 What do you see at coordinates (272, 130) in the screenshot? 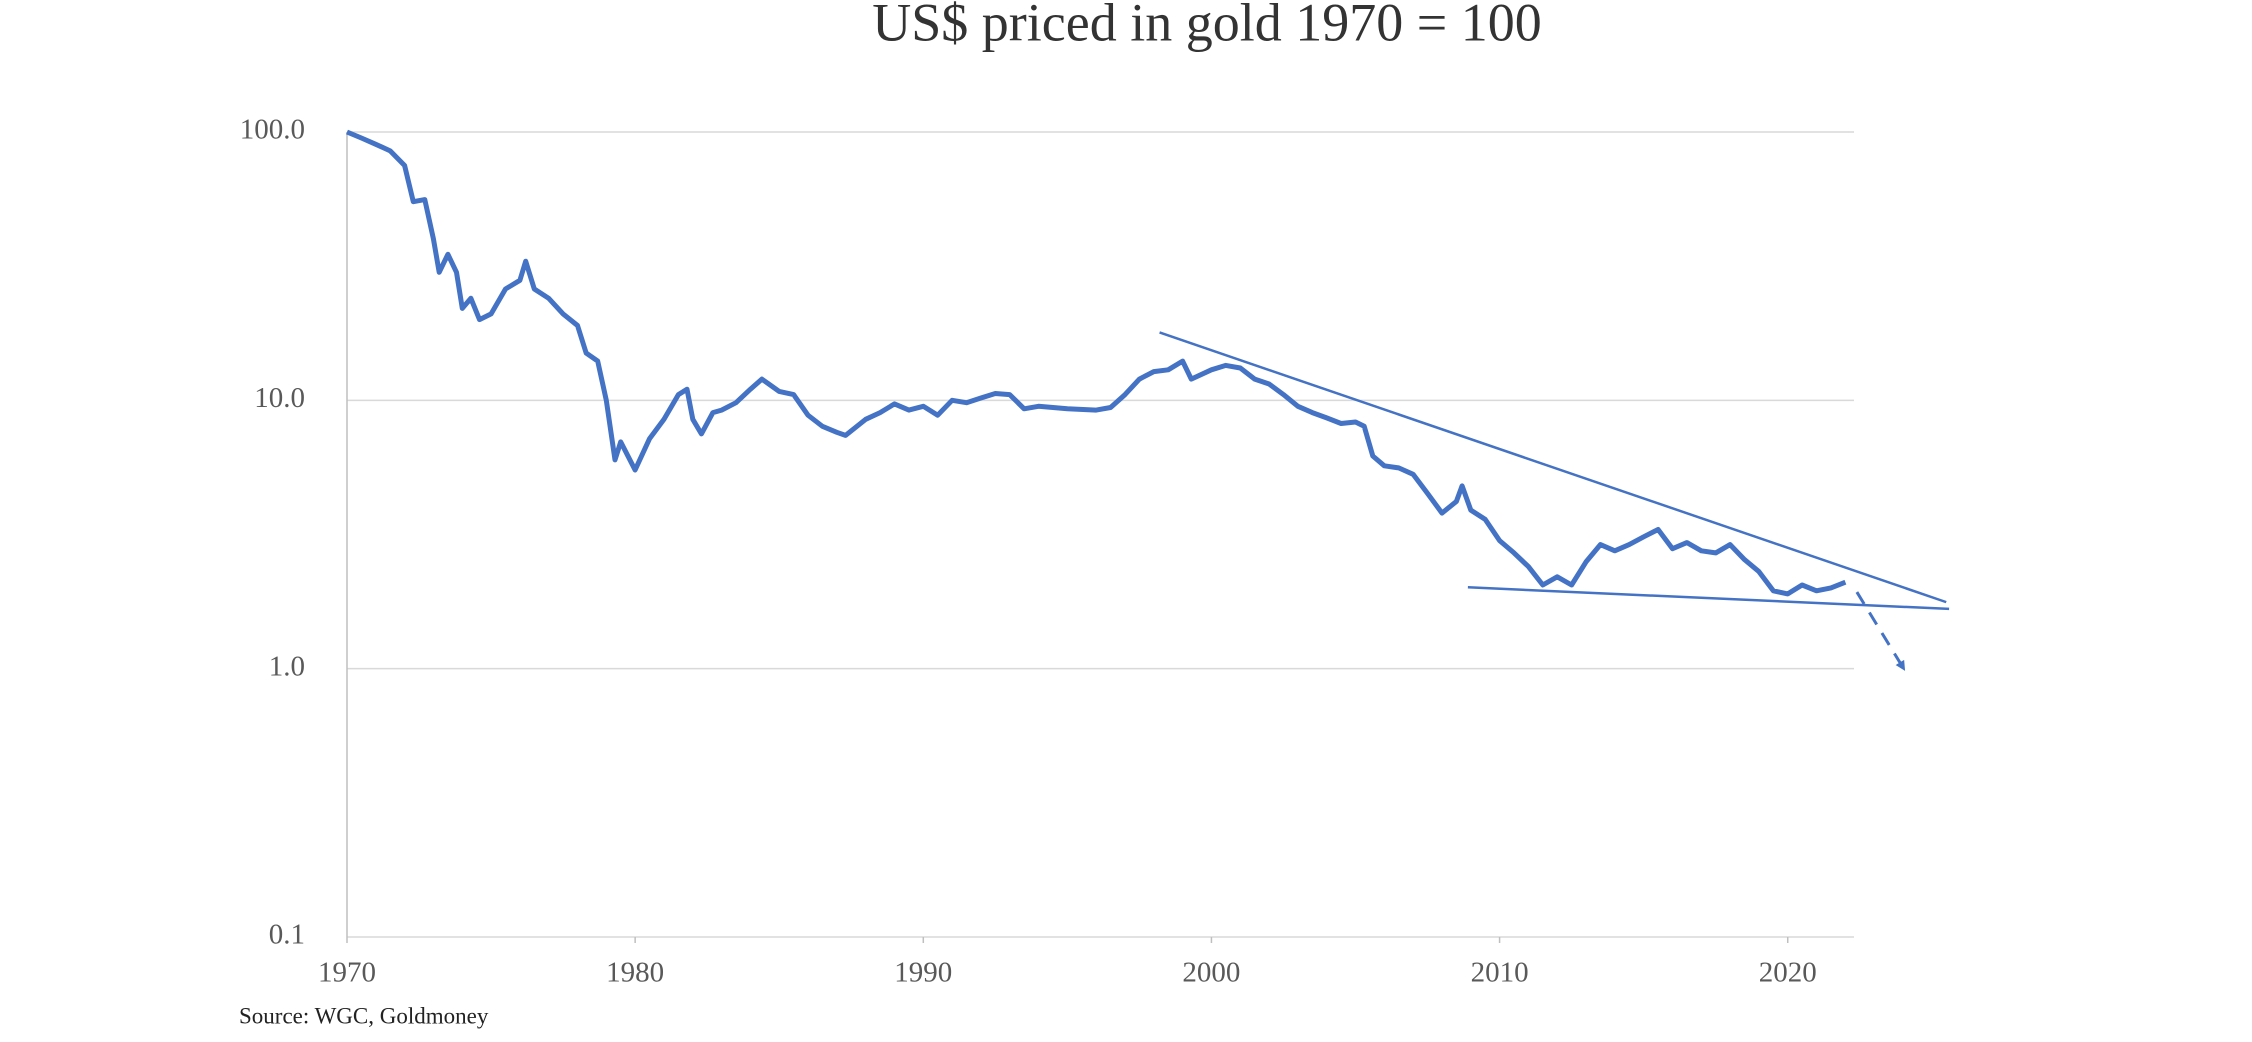
I see `y-tick-label: 100.0` at bounding box center [272, 130].